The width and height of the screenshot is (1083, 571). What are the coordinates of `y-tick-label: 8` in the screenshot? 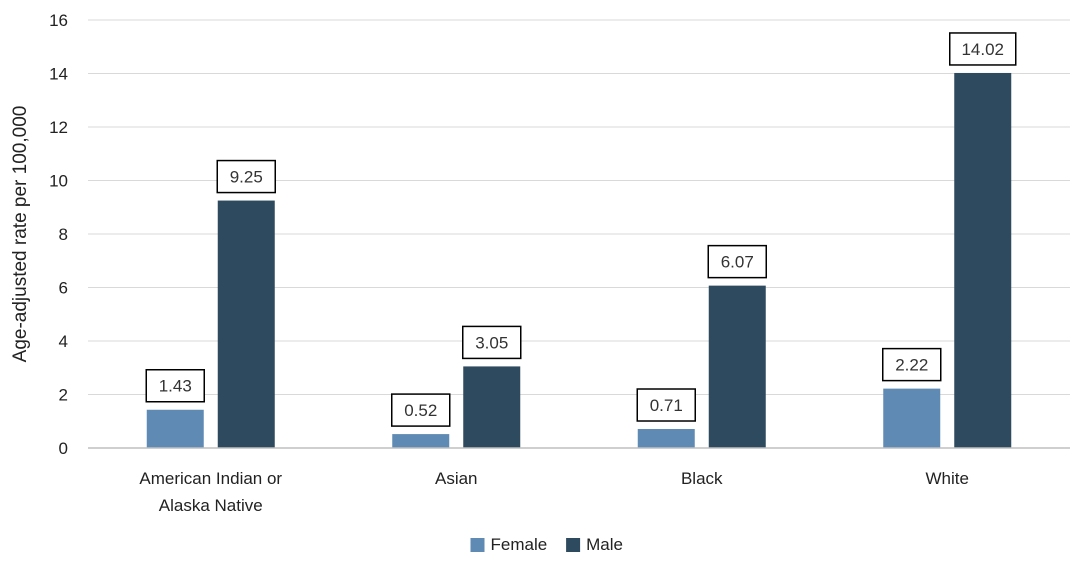 It's located at (63, 234).